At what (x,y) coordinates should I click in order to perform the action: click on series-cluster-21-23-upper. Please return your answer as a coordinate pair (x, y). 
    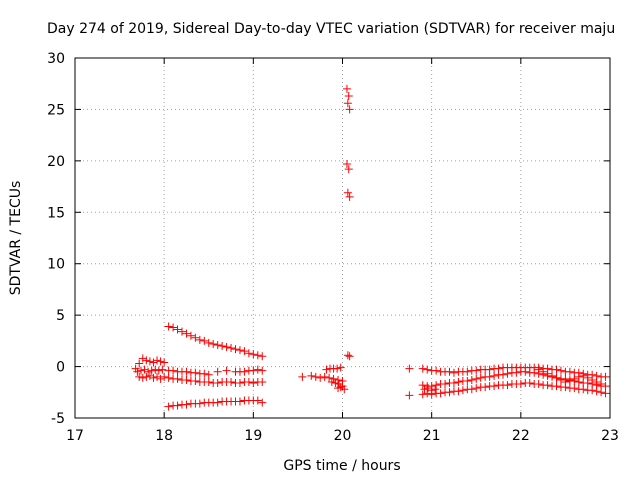
    Looking at the image, I should click on (507, 372).